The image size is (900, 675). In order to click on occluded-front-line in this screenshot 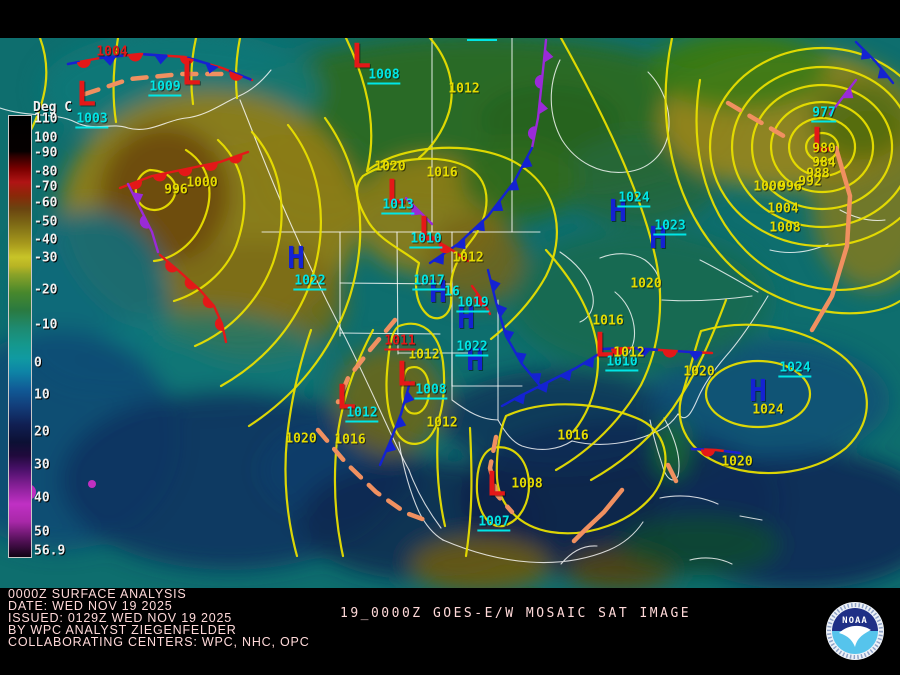, I will do `click(843, 97)`.